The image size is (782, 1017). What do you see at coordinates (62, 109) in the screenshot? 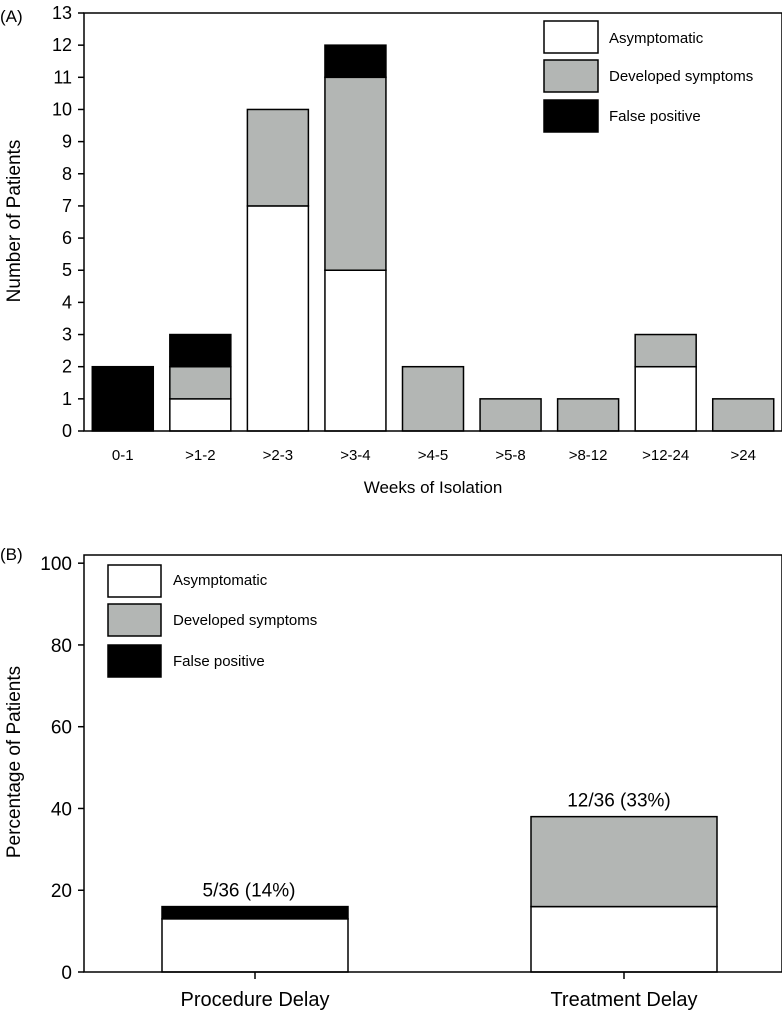
I see `y-tick-label: 10` at bounding box center [62, 109].